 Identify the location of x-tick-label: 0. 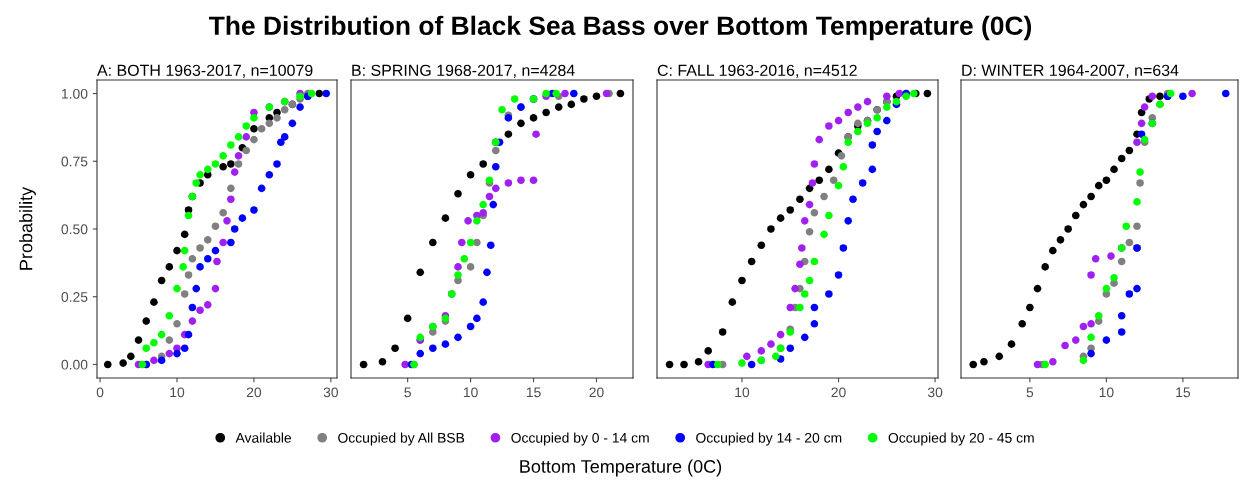
(100, 392).